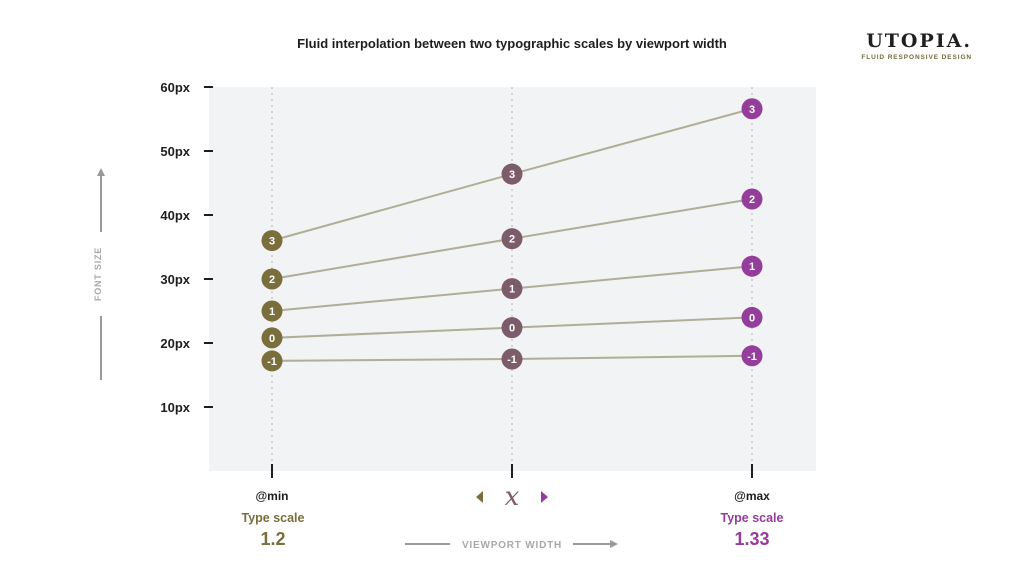 This screenshot has height=576, width=1024. Describe the element at coordinates (98, 274) in the screenshot. I see `y-axis-label: FONT SIZE` at that location.